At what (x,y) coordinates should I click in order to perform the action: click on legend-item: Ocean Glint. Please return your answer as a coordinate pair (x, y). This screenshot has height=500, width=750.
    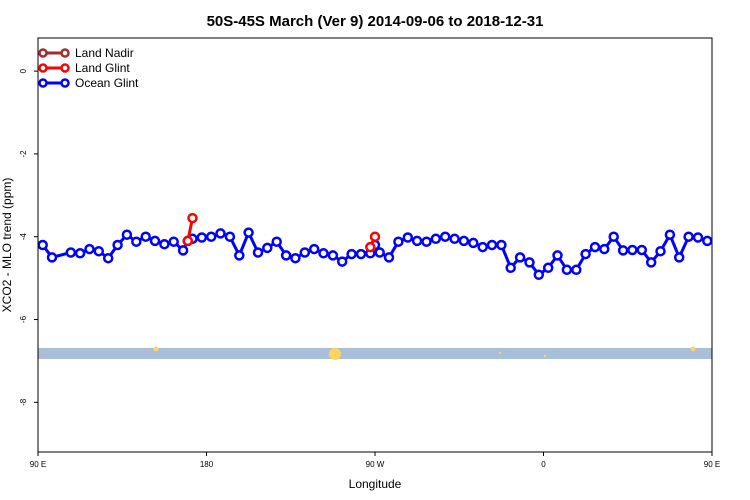
    Looking at the image, I should click on (88, 83).